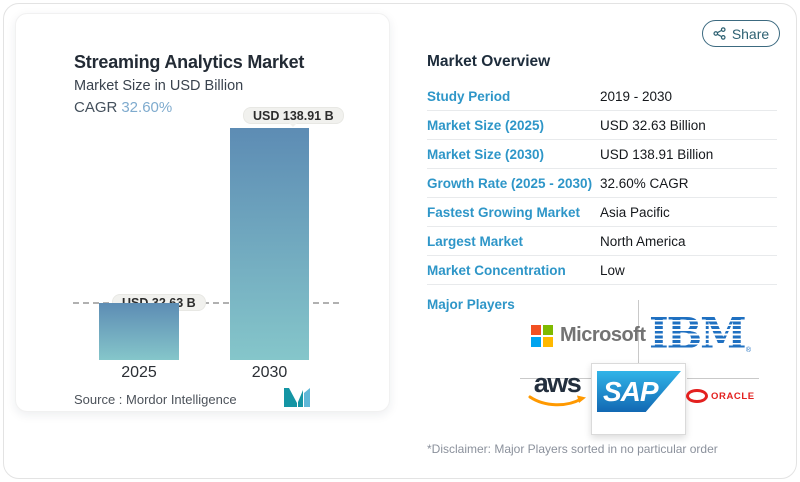  What do you see at coordinates (139, 372) in the screenshot?
I see `x-axis-label-2025: 2025` at bounding box center [139, 372].